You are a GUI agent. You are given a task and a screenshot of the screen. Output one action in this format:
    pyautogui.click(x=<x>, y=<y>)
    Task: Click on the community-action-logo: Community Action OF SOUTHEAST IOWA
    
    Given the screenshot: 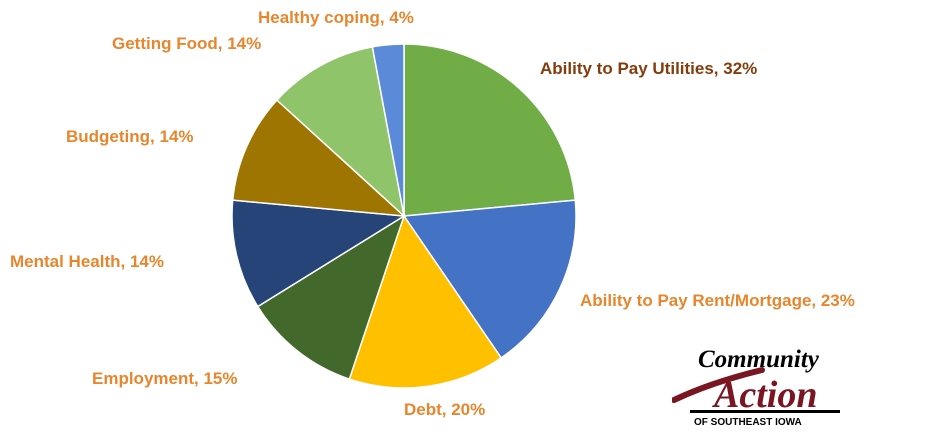 What is the action you would take?
    pyautogui.click(x=756, y=387)
    